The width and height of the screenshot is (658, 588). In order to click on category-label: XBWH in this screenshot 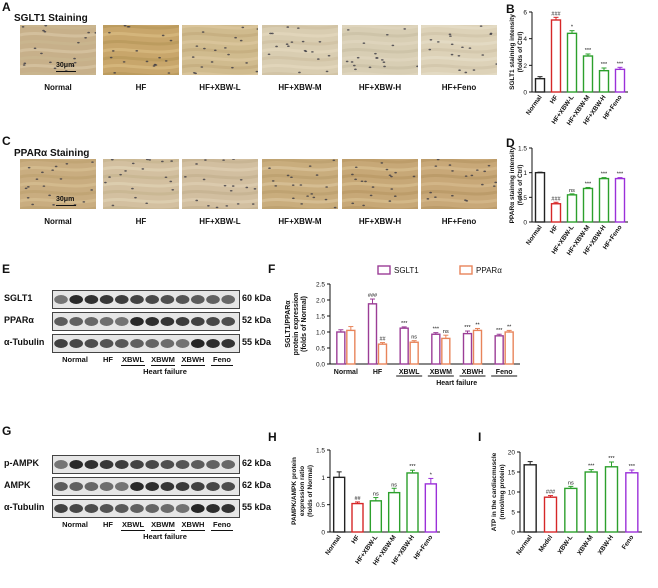, I will do `click(472, 372)`.